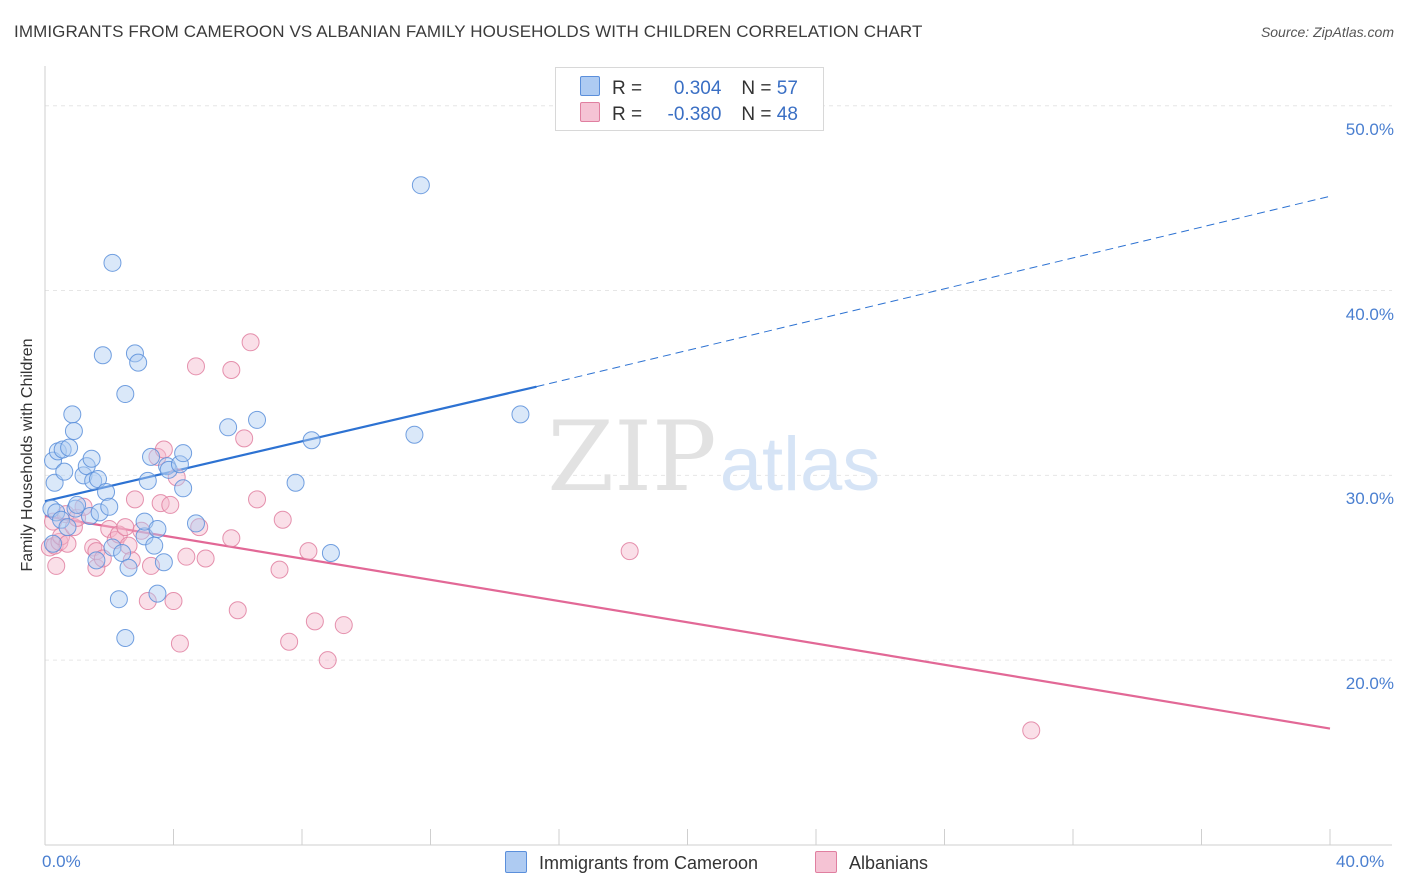 Image resolution: width=1406 pixels, height=892 pixels. I want to click on watermark-atlas: atlas, so click(800, 464).